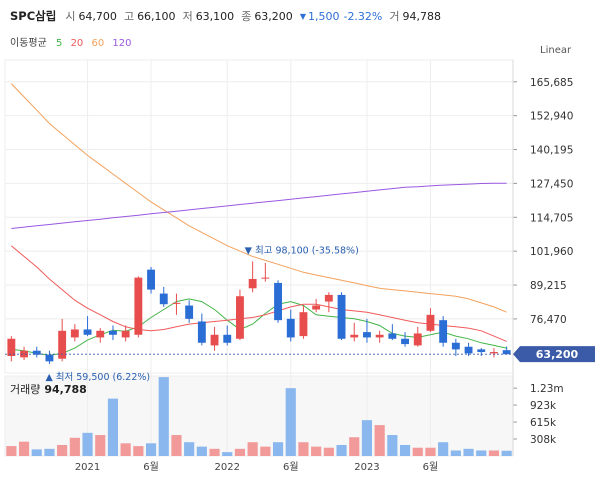  Describe the element at coordinates (156, 16) in the screenshot. I see `high-value: 66,100` at that location.